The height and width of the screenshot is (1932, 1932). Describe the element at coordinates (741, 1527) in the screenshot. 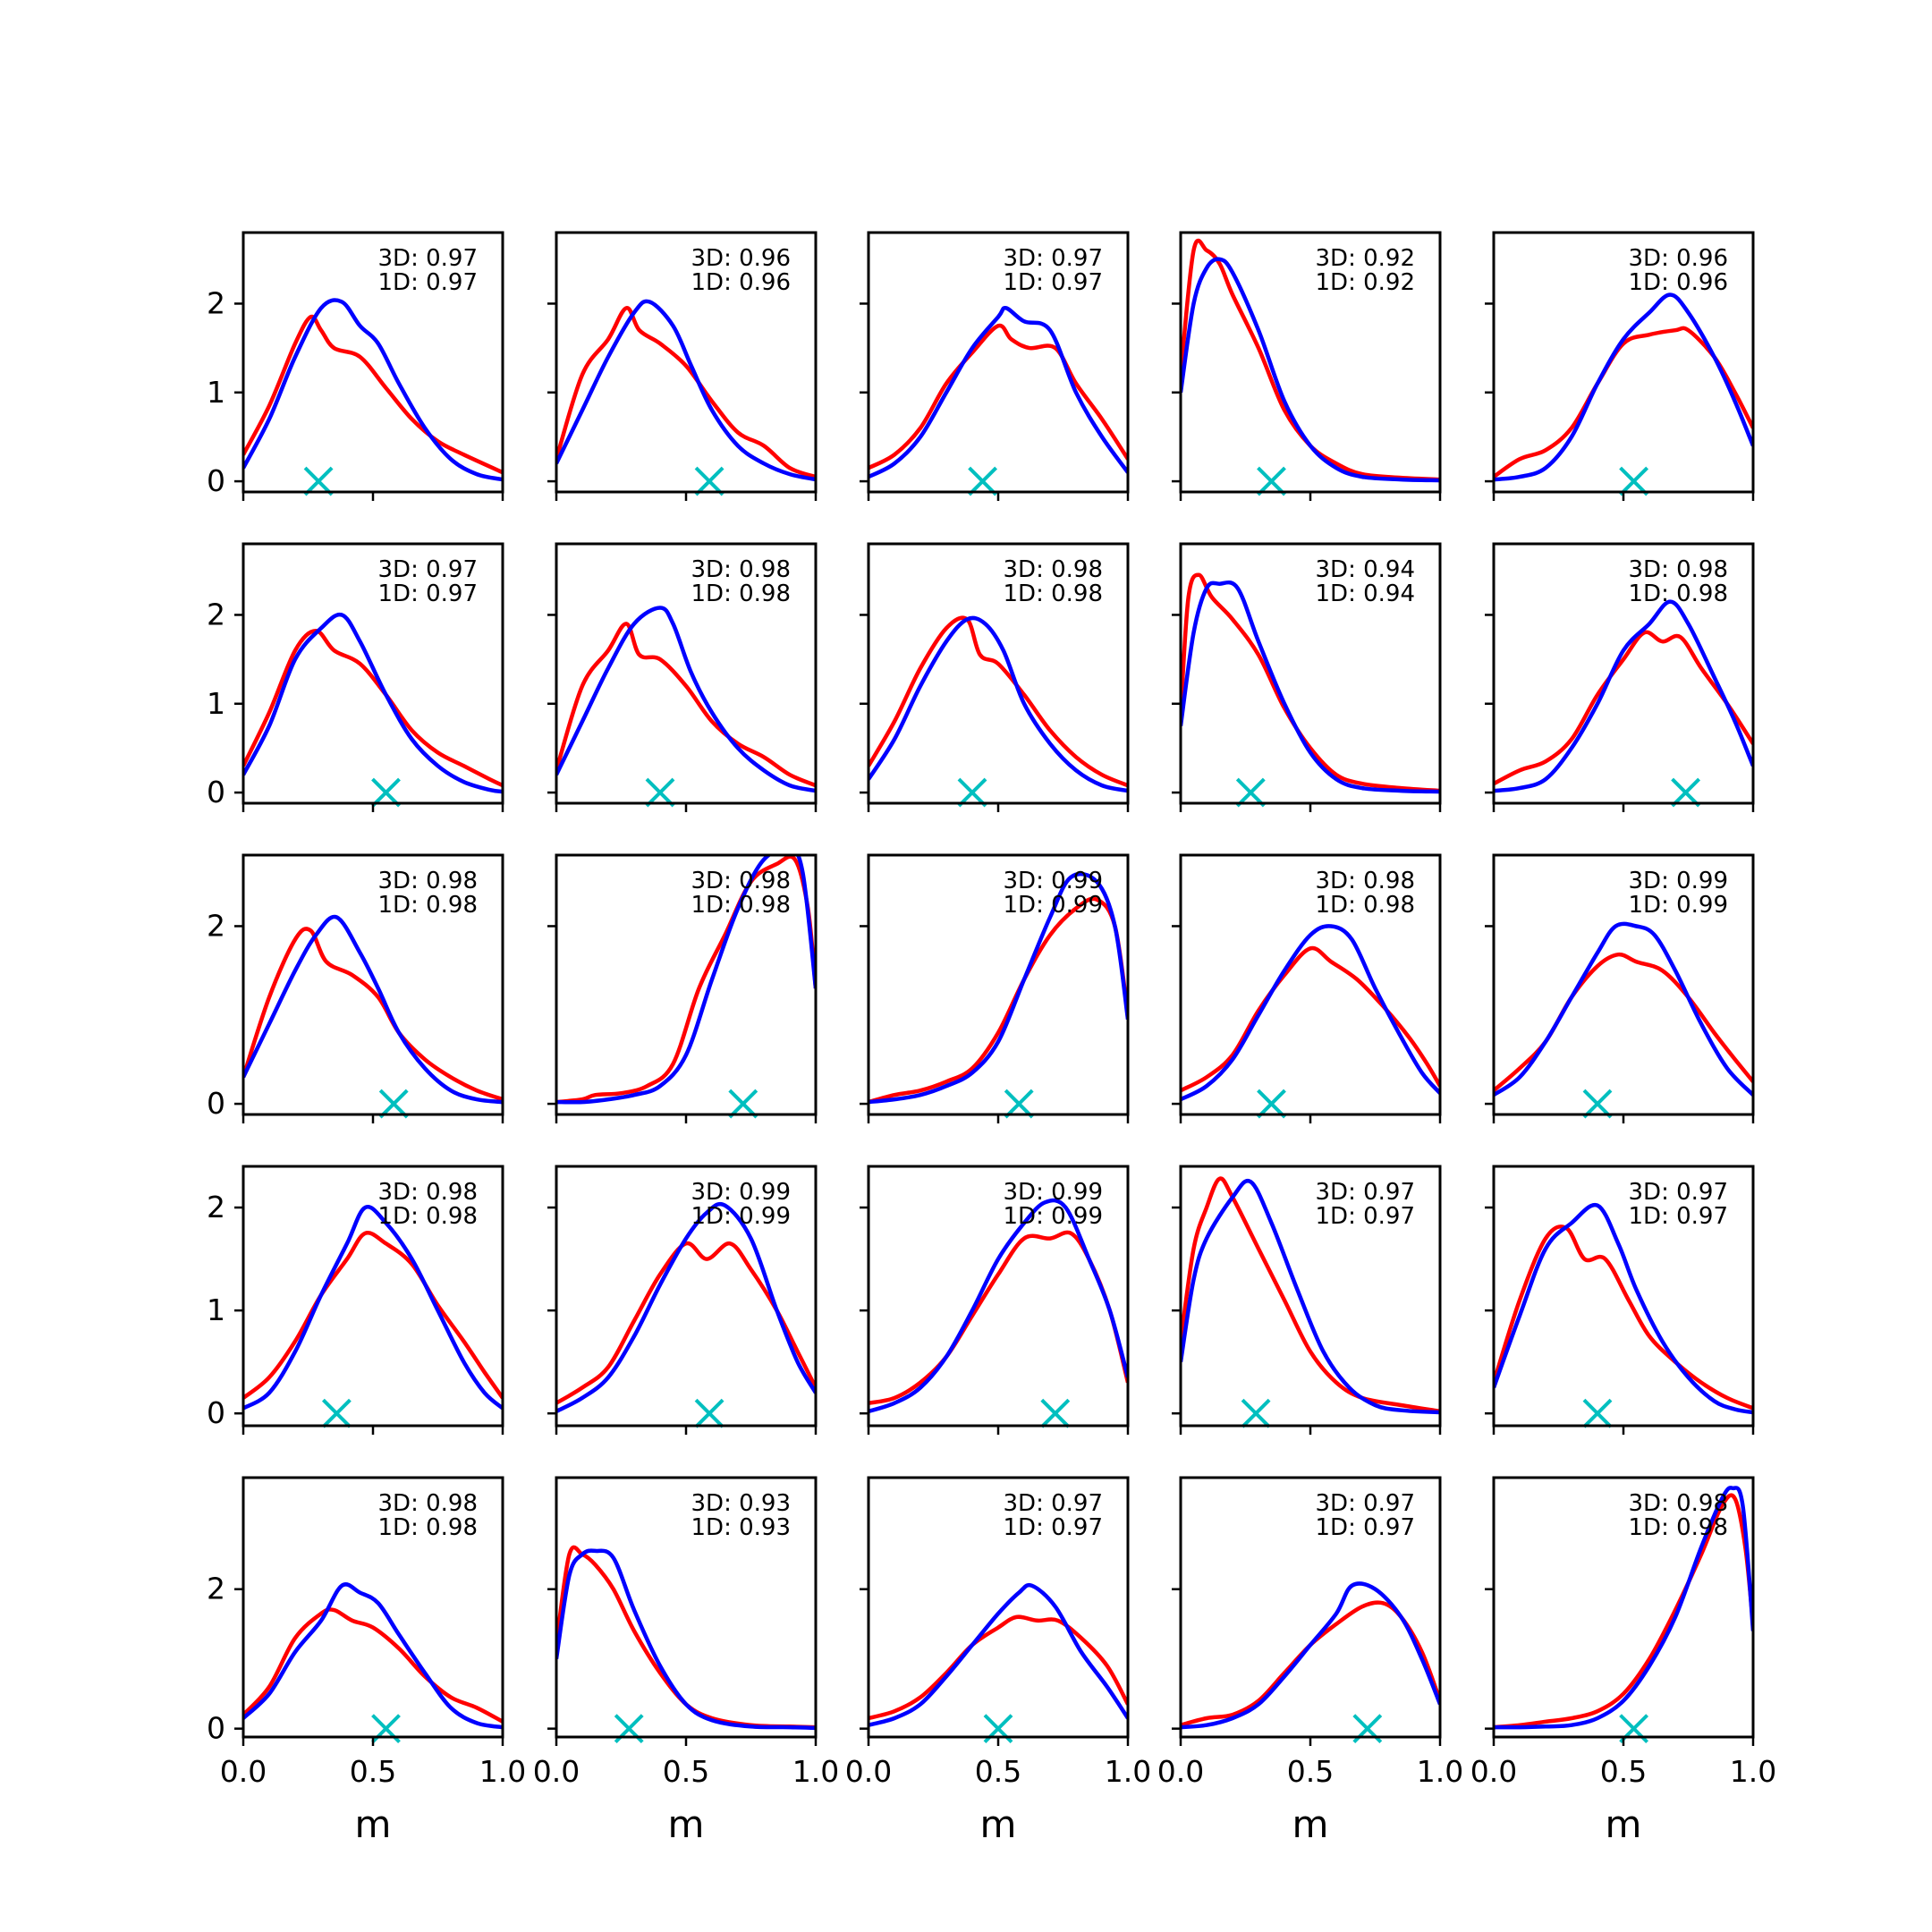

I see `annotation-1d: 1D: 0.93` at that location.